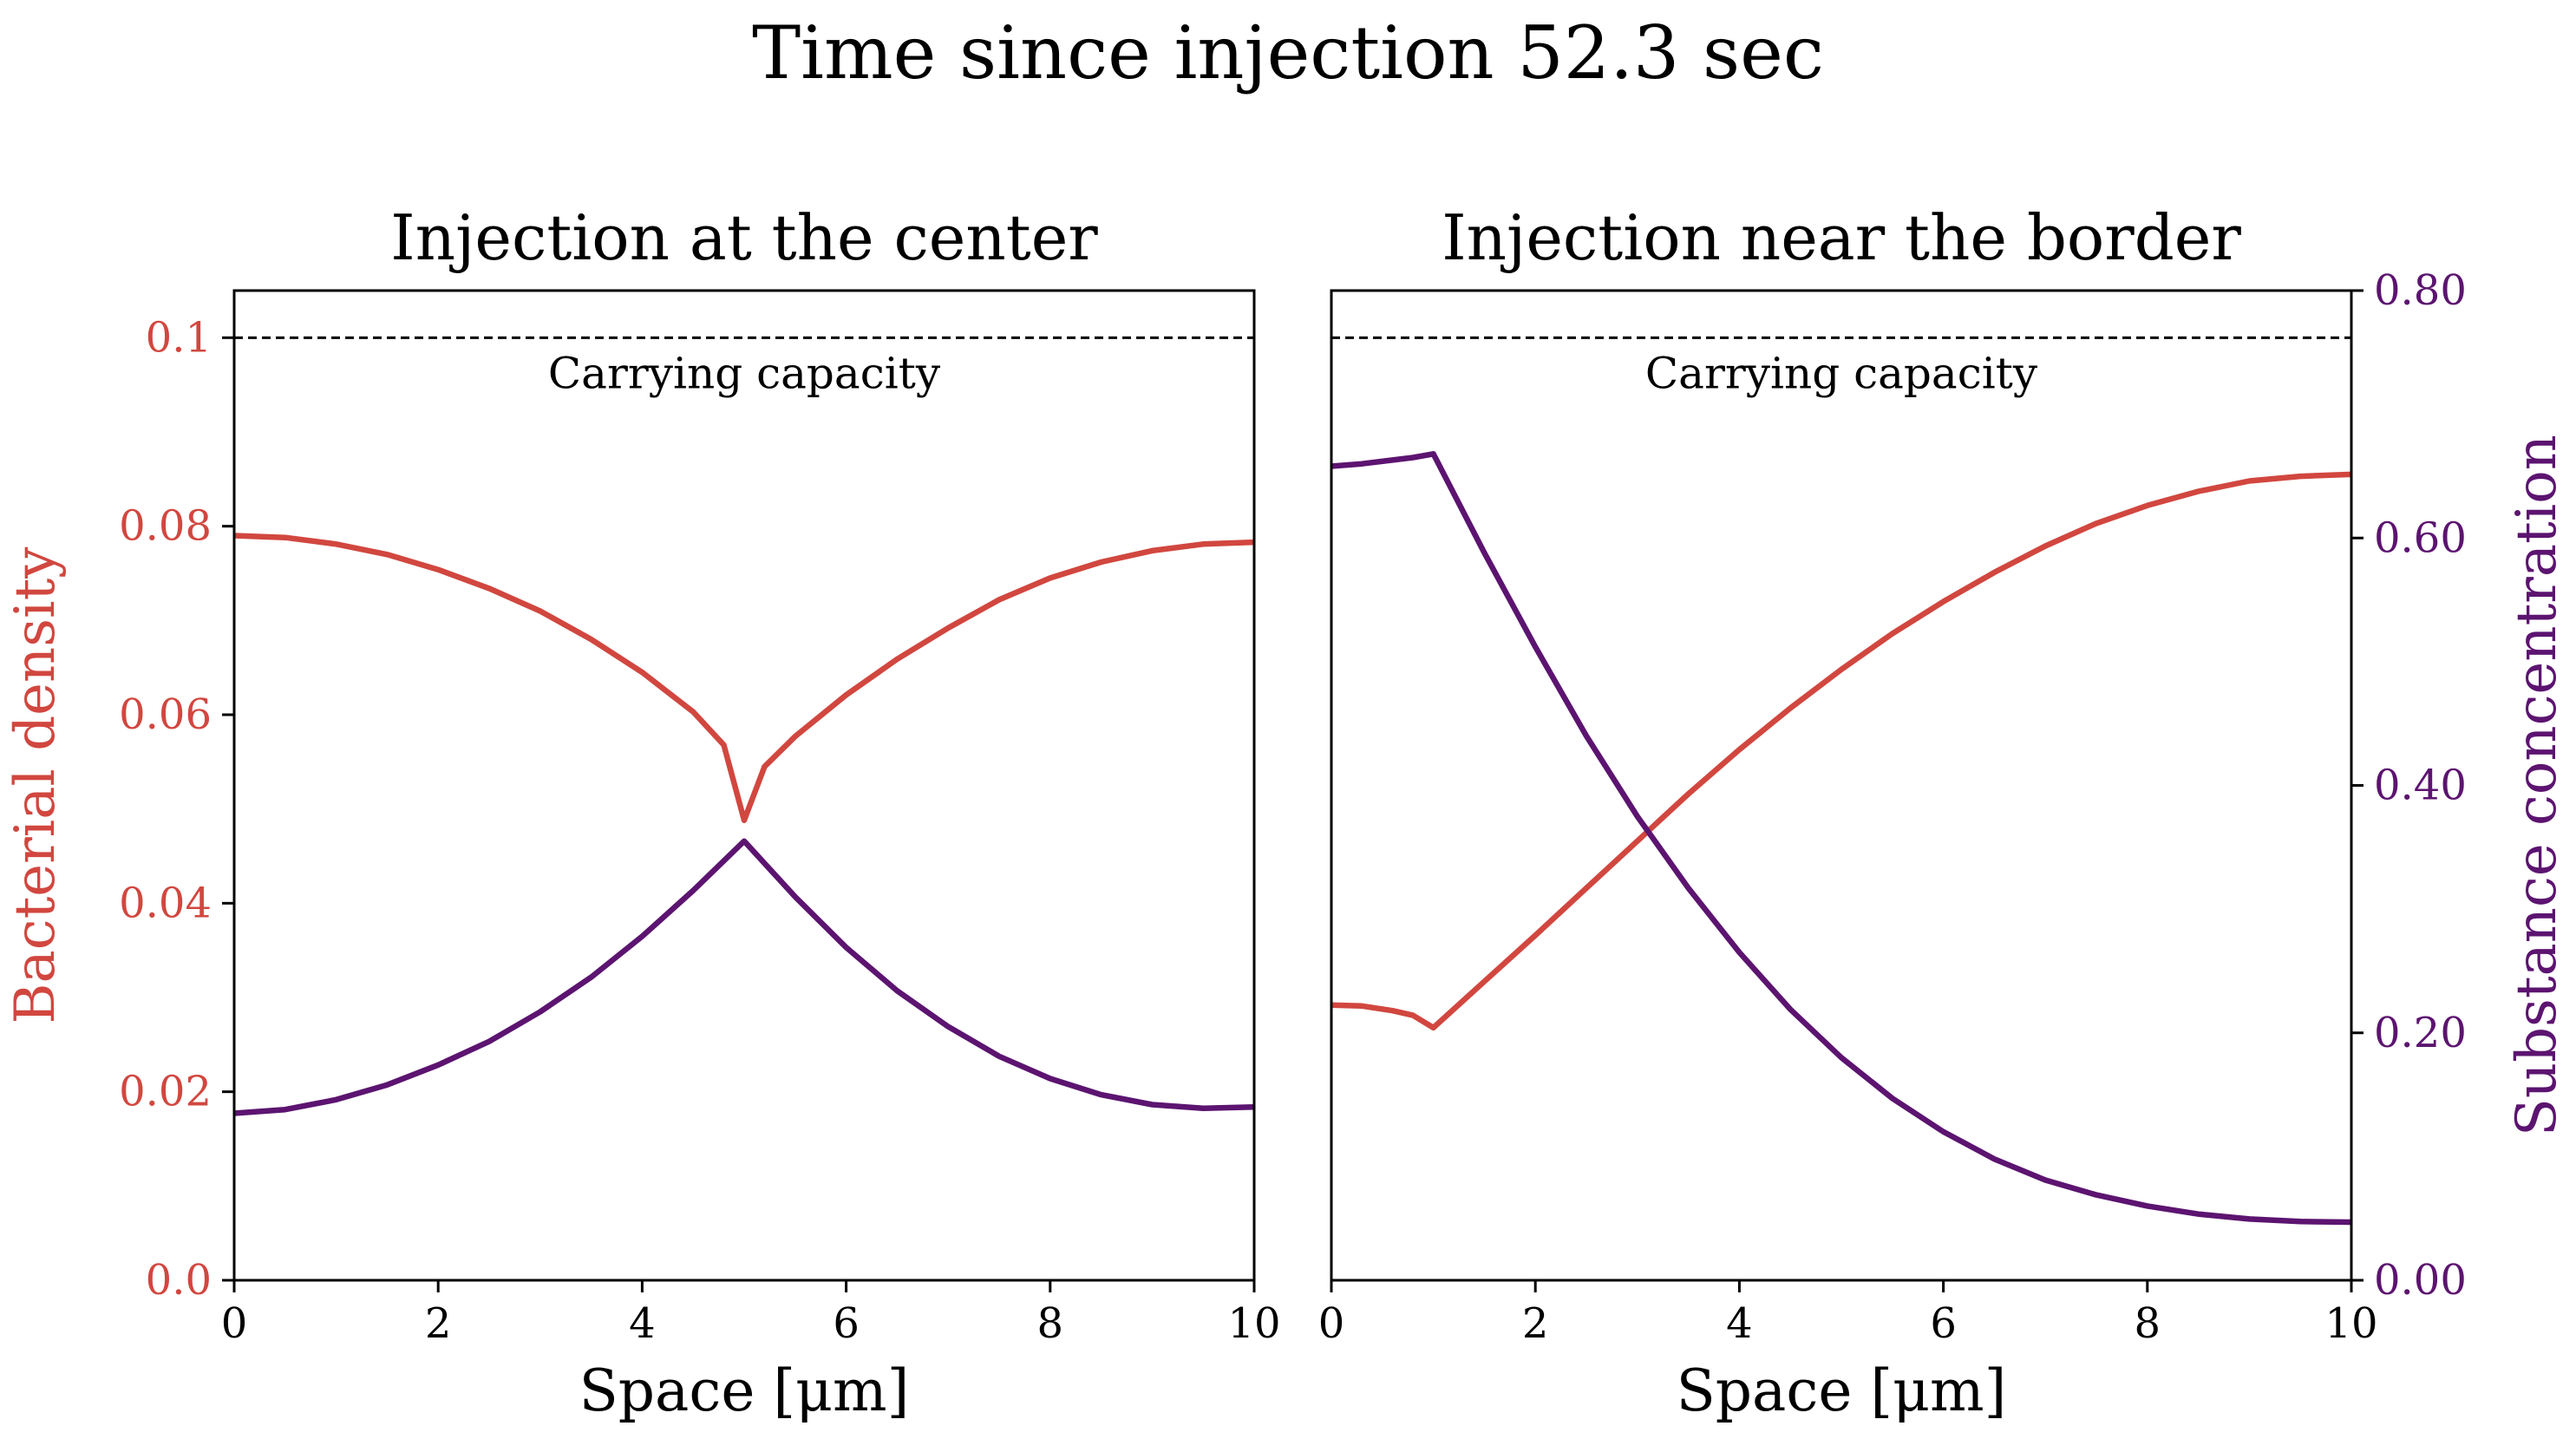 This screenshot has height=1452, width=2576. I want to click on bacteria-line, so click(744, 678).